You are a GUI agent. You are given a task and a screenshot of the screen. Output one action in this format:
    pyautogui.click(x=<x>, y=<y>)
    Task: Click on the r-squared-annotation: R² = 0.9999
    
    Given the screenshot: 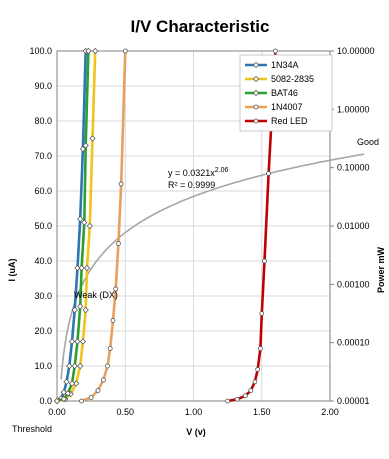 What is the action you would take?
    pyautogui.click(x=191, y=185)
    